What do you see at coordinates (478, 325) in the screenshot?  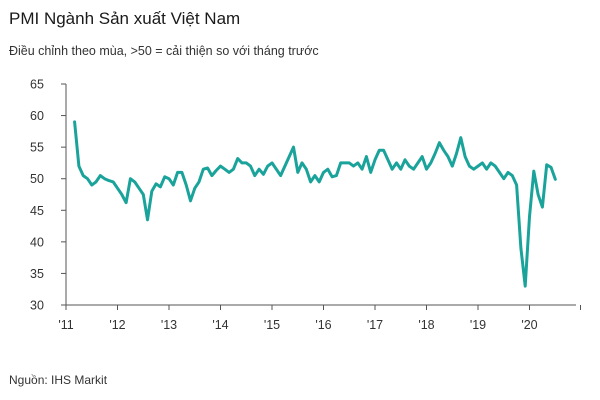 I see `x-tick-label: '19` at bounding box center [478, 325].